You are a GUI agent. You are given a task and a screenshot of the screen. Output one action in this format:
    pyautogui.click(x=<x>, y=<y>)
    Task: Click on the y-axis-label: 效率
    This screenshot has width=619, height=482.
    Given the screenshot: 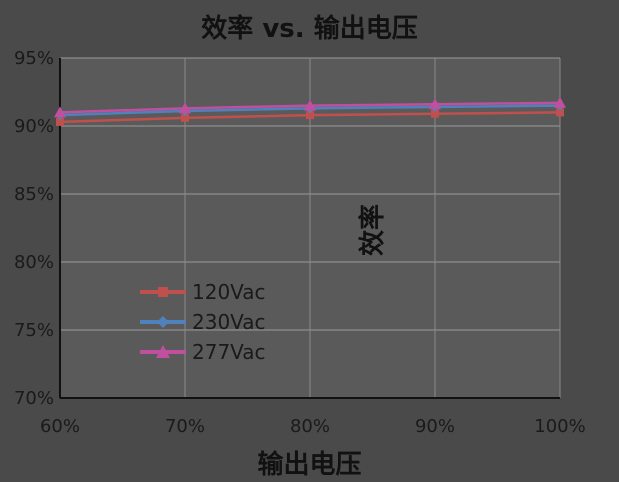 What is the action you would take?
    pyautogui.click(x=373, y=230)
    